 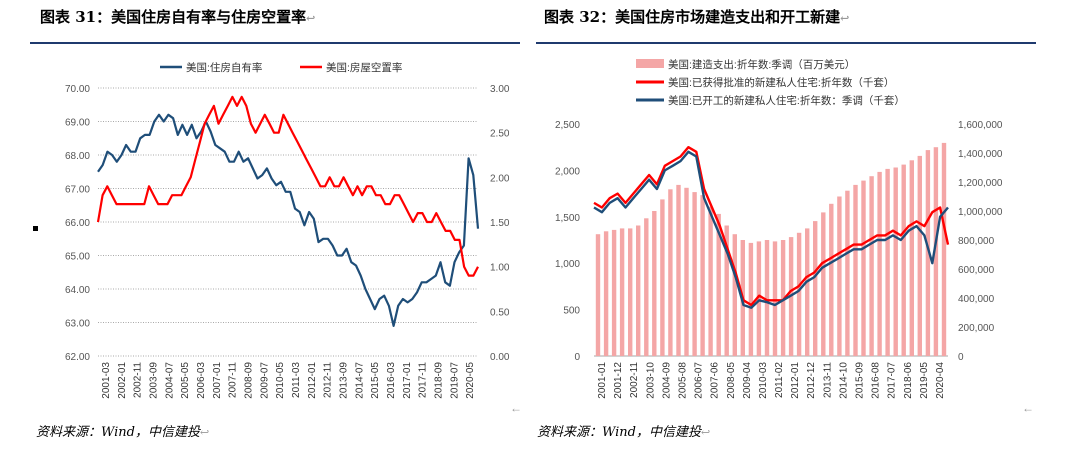 I want to click on x-tick: 2007-01, so click(x=217, y=380).